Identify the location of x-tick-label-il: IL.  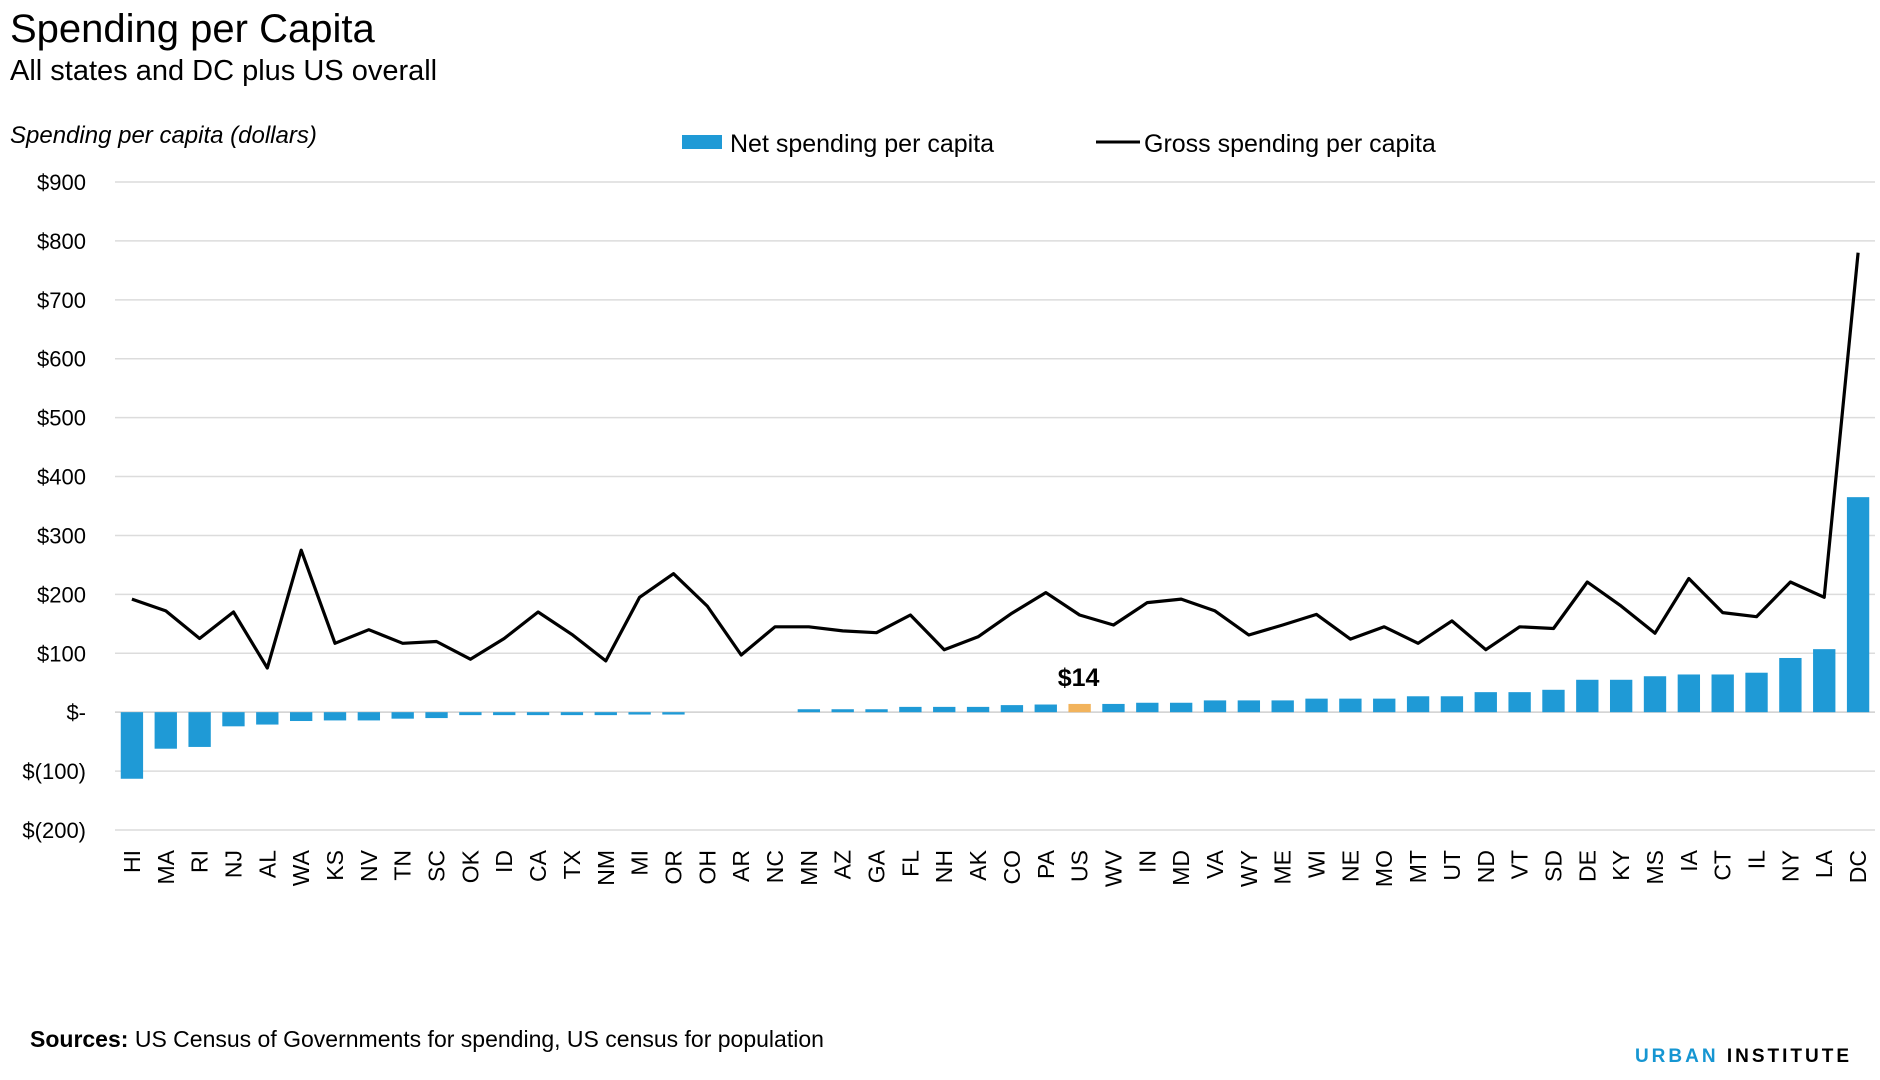
(1757, 859).